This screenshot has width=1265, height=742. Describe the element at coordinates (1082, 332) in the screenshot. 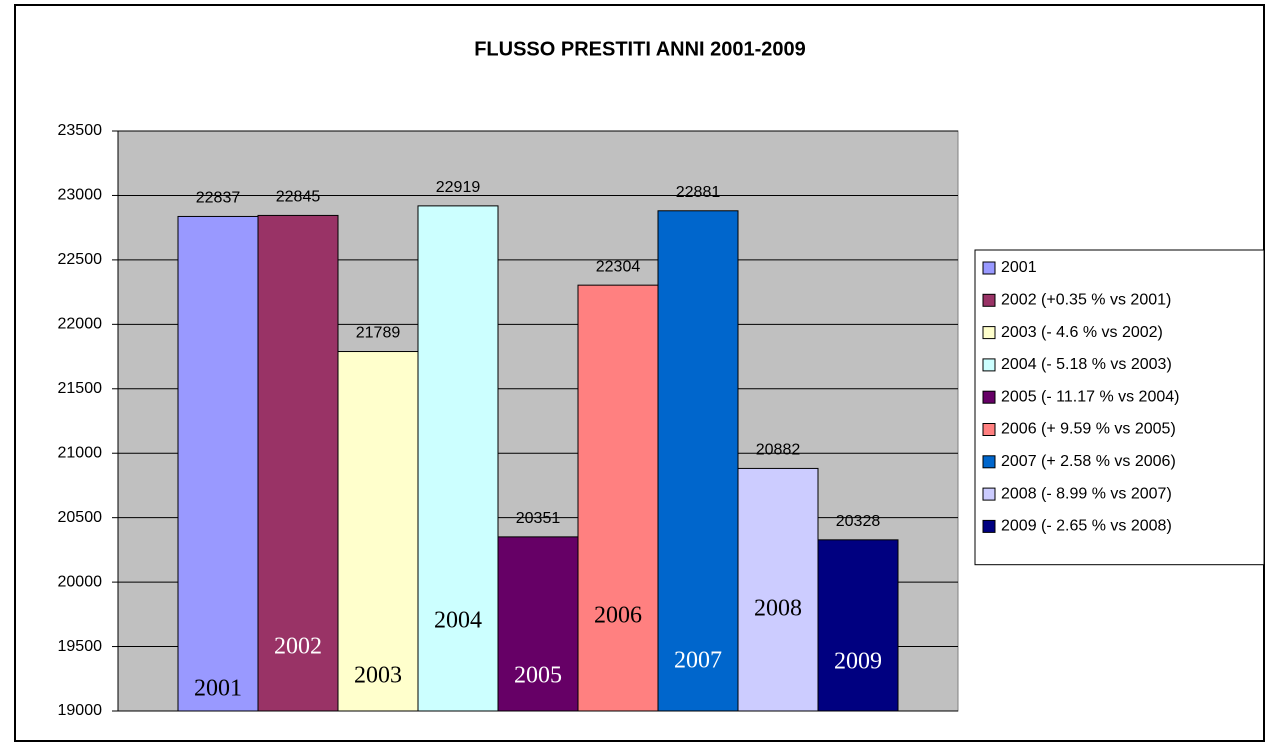

I see `legend-label: 2003 (- 4.6 % vs 2002)` at that location.